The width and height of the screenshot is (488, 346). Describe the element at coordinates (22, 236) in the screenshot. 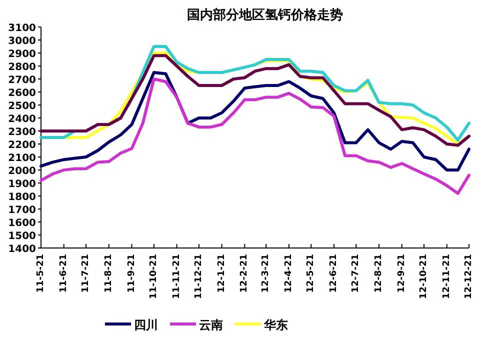

I see `y-tick-label: 1500` at that location.